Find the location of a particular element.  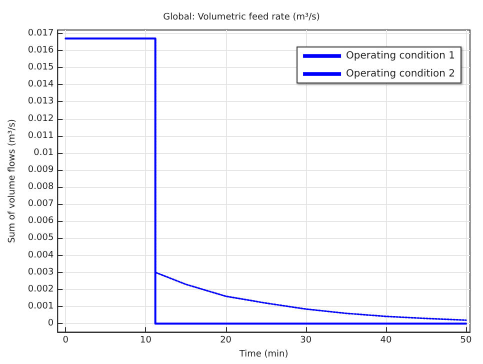

y-tick-label: 0.017 is located at coordinates (41, 33).